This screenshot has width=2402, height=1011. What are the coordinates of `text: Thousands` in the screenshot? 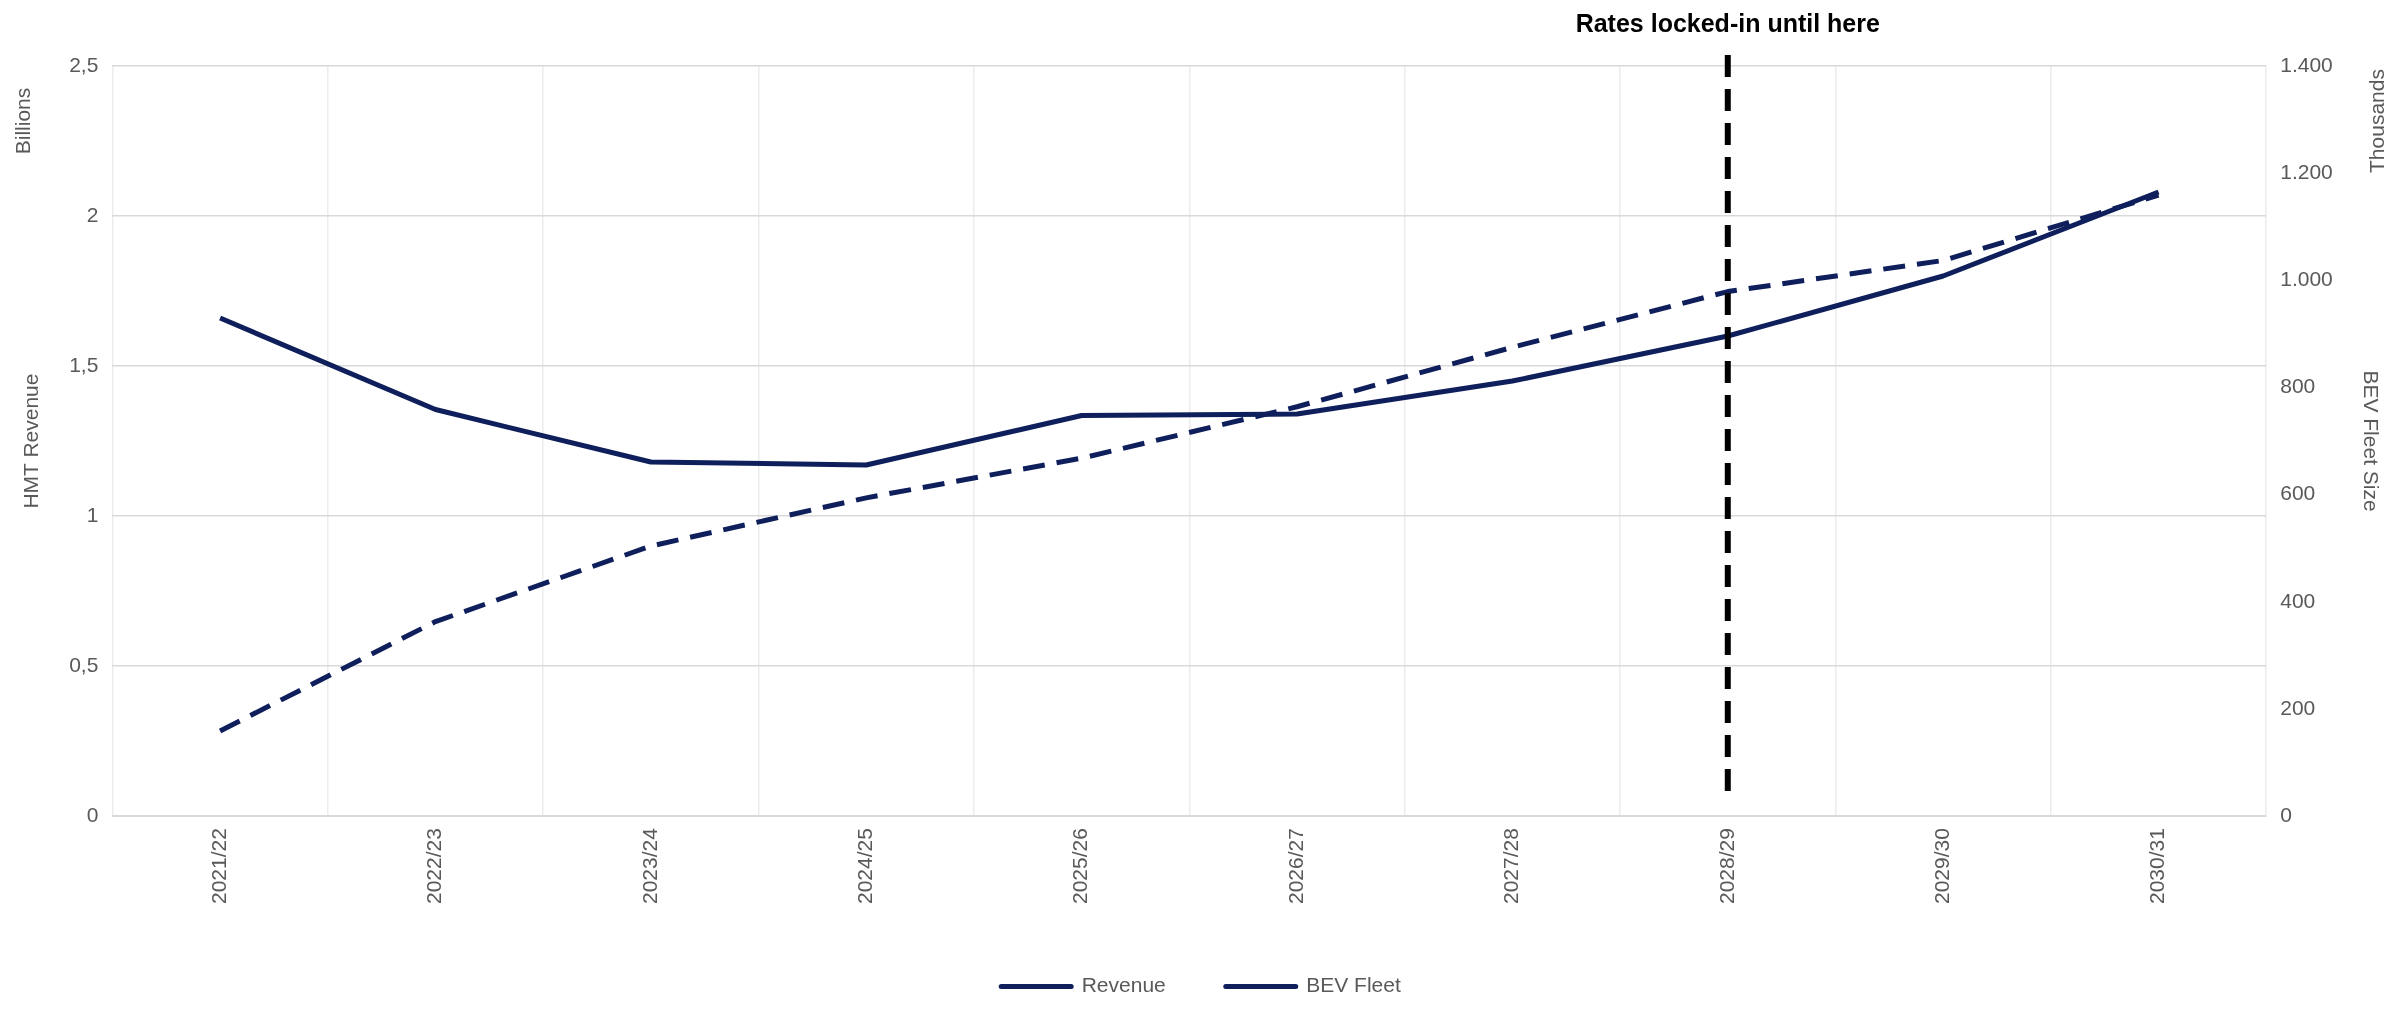 It's located at (2376, 121).